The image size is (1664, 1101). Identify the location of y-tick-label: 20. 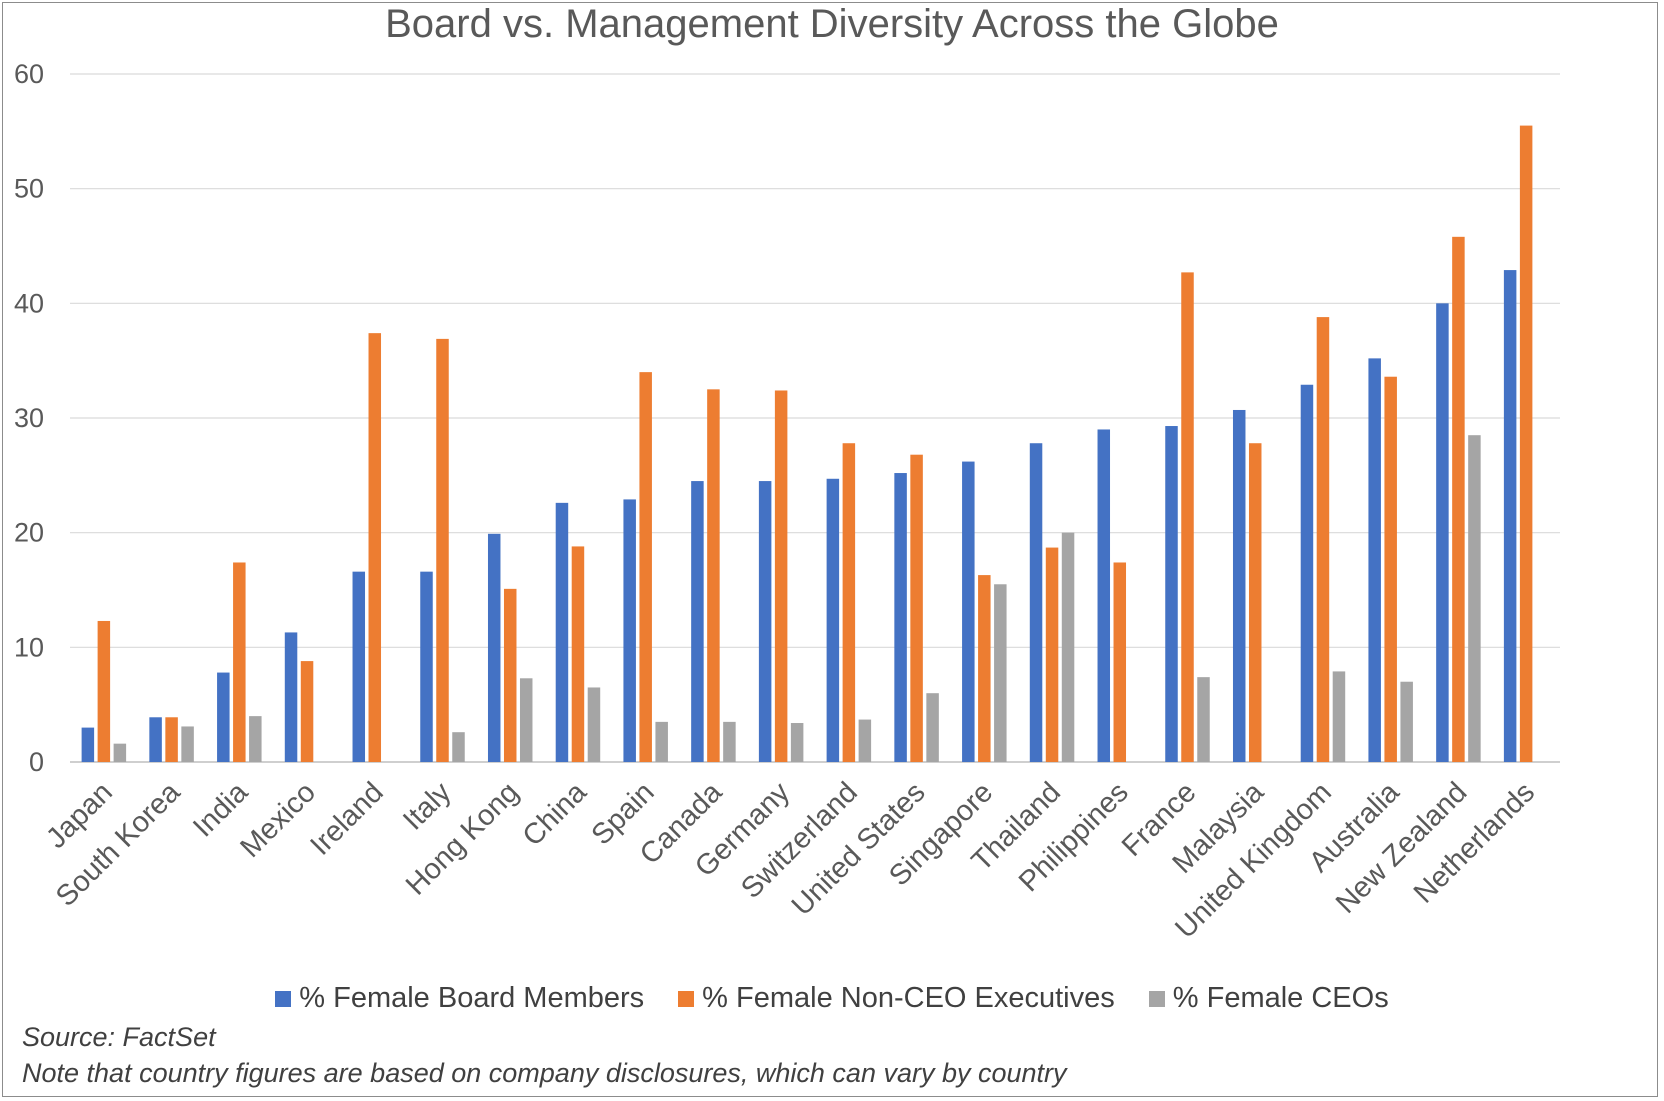
(29, 533).